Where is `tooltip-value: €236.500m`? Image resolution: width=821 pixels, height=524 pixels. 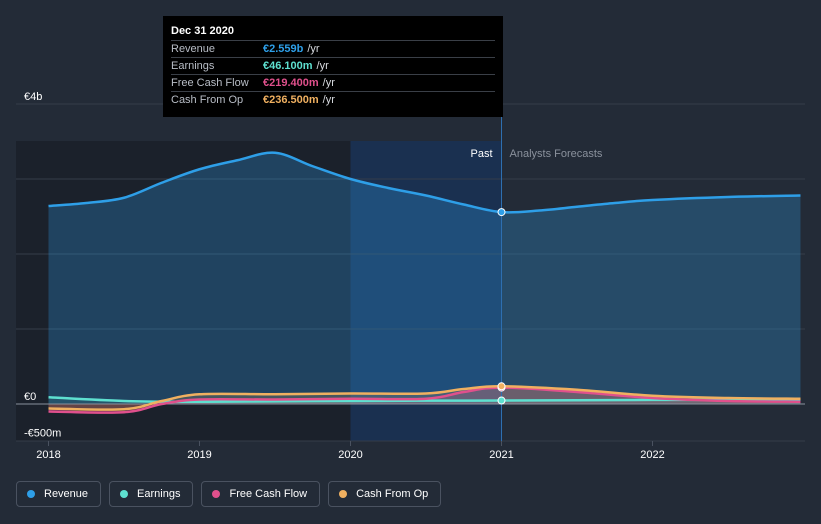
tooltip-value: €236.500m is located at coordinates (291, 100).